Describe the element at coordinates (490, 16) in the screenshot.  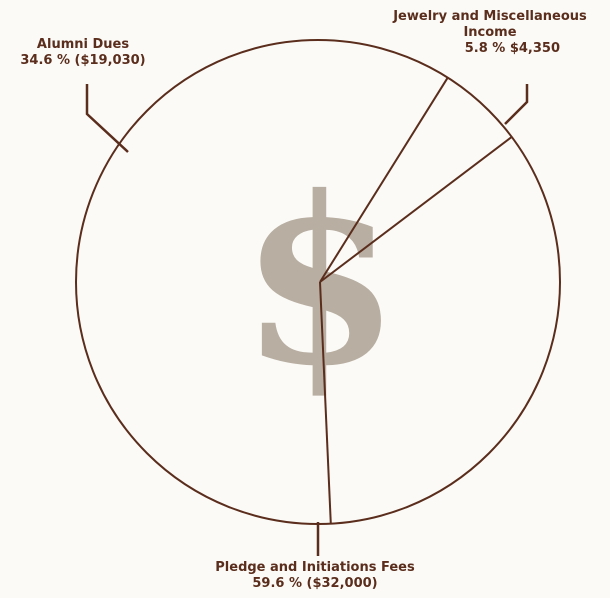
I see `slice-label-jewelry-line1: Jewelry and Miscellaneous` at that location.